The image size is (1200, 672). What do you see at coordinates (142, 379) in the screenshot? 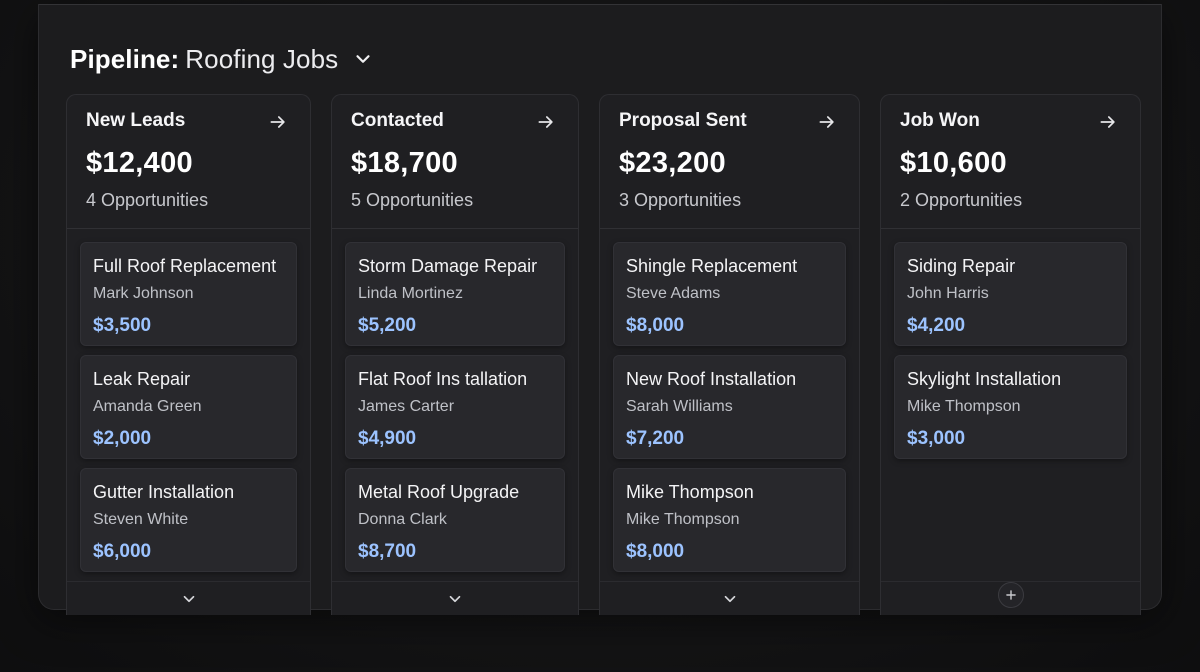
I see `card-title: Leak Repair` at bounding box center [142, 379].